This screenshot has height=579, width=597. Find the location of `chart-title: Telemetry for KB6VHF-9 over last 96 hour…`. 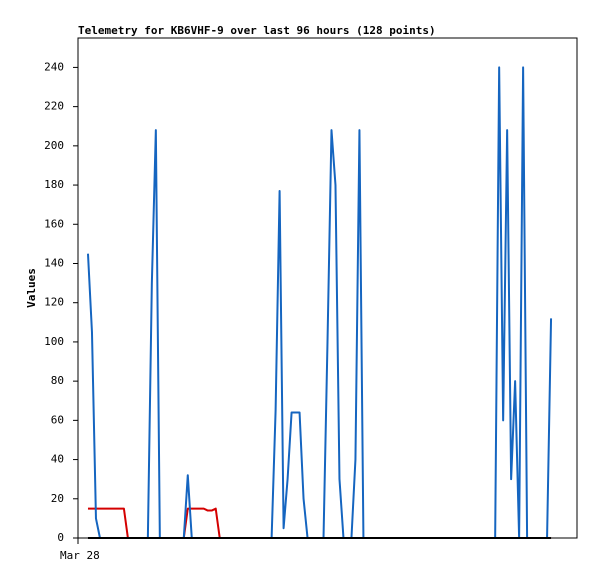

chart-title: Telemetry for KB6VHF-9 over last 96 hour… is located at coordinates (257, 30).